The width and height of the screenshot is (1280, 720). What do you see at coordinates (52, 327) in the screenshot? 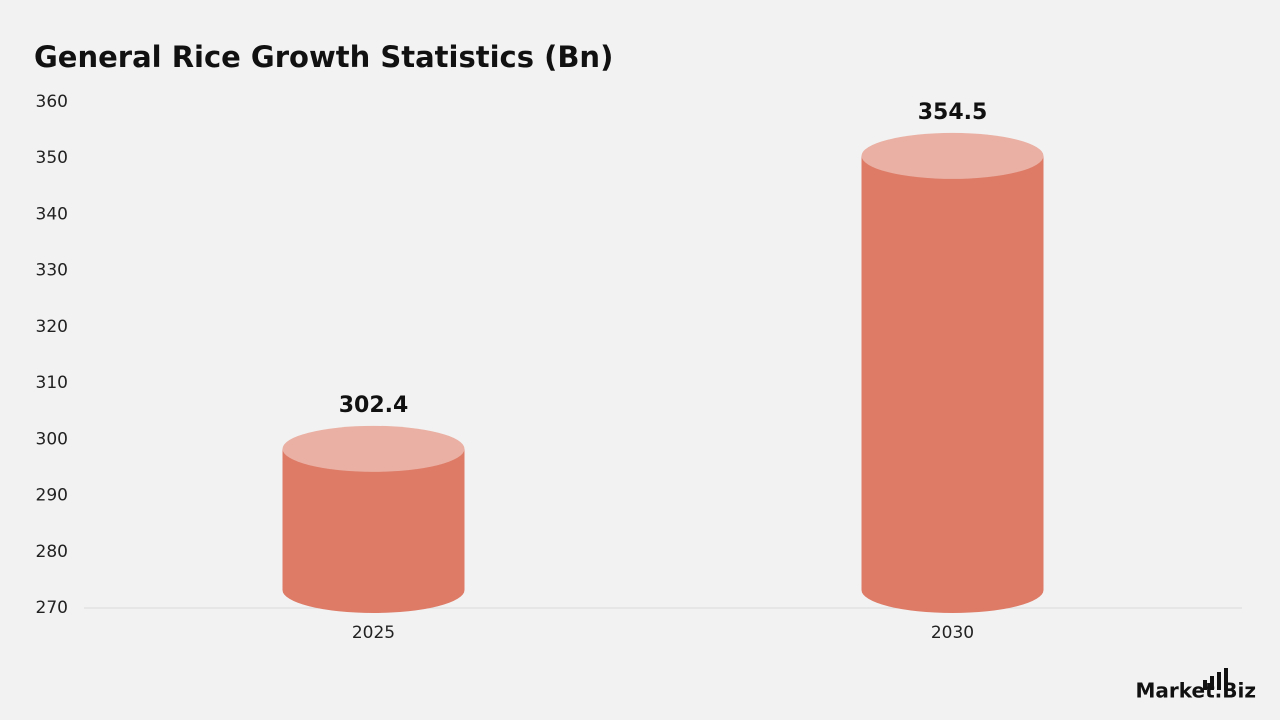
I see `y-tick-label: 320` at bounding box center [52, 327].